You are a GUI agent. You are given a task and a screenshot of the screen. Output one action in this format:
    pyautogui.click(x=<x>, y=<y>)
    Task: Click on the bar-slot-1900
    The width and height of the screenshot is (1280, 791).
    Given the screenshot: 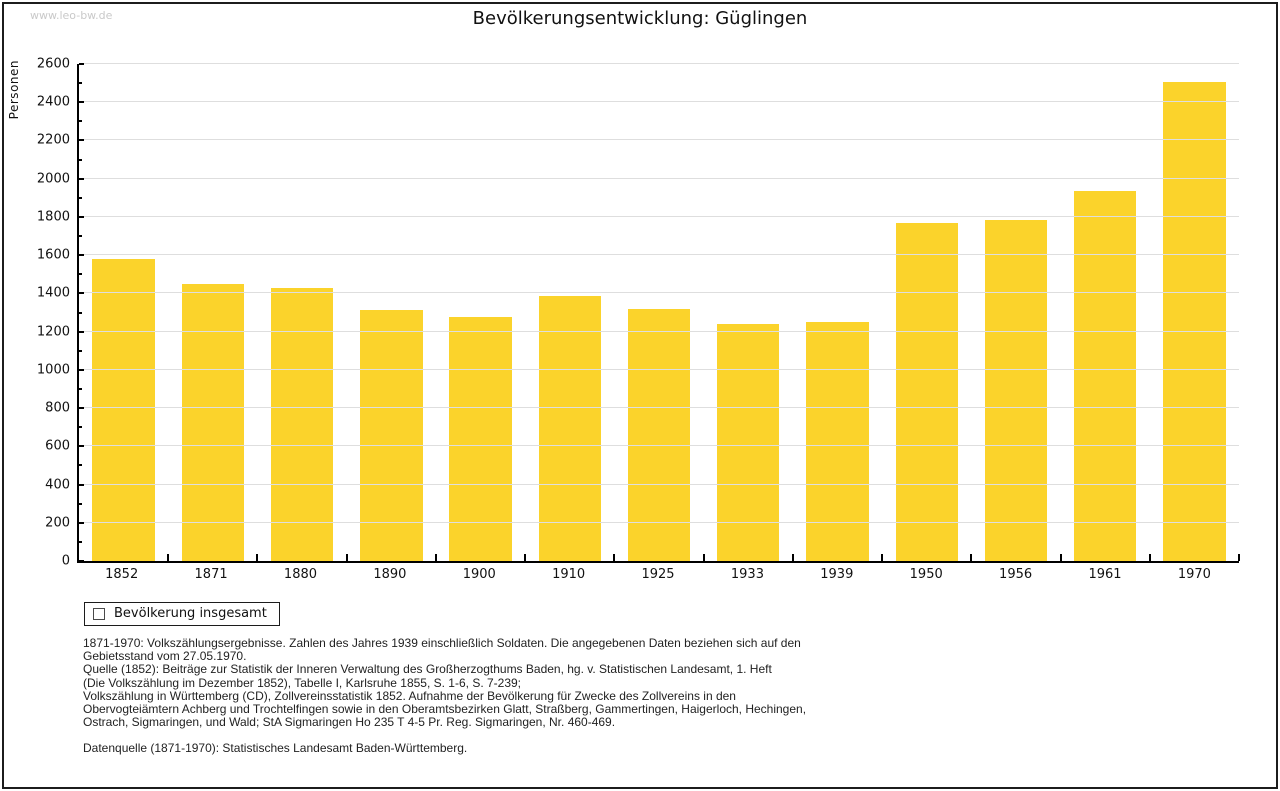 What is the action you would take?
    pyautogui.click(x=480, y=312)
    